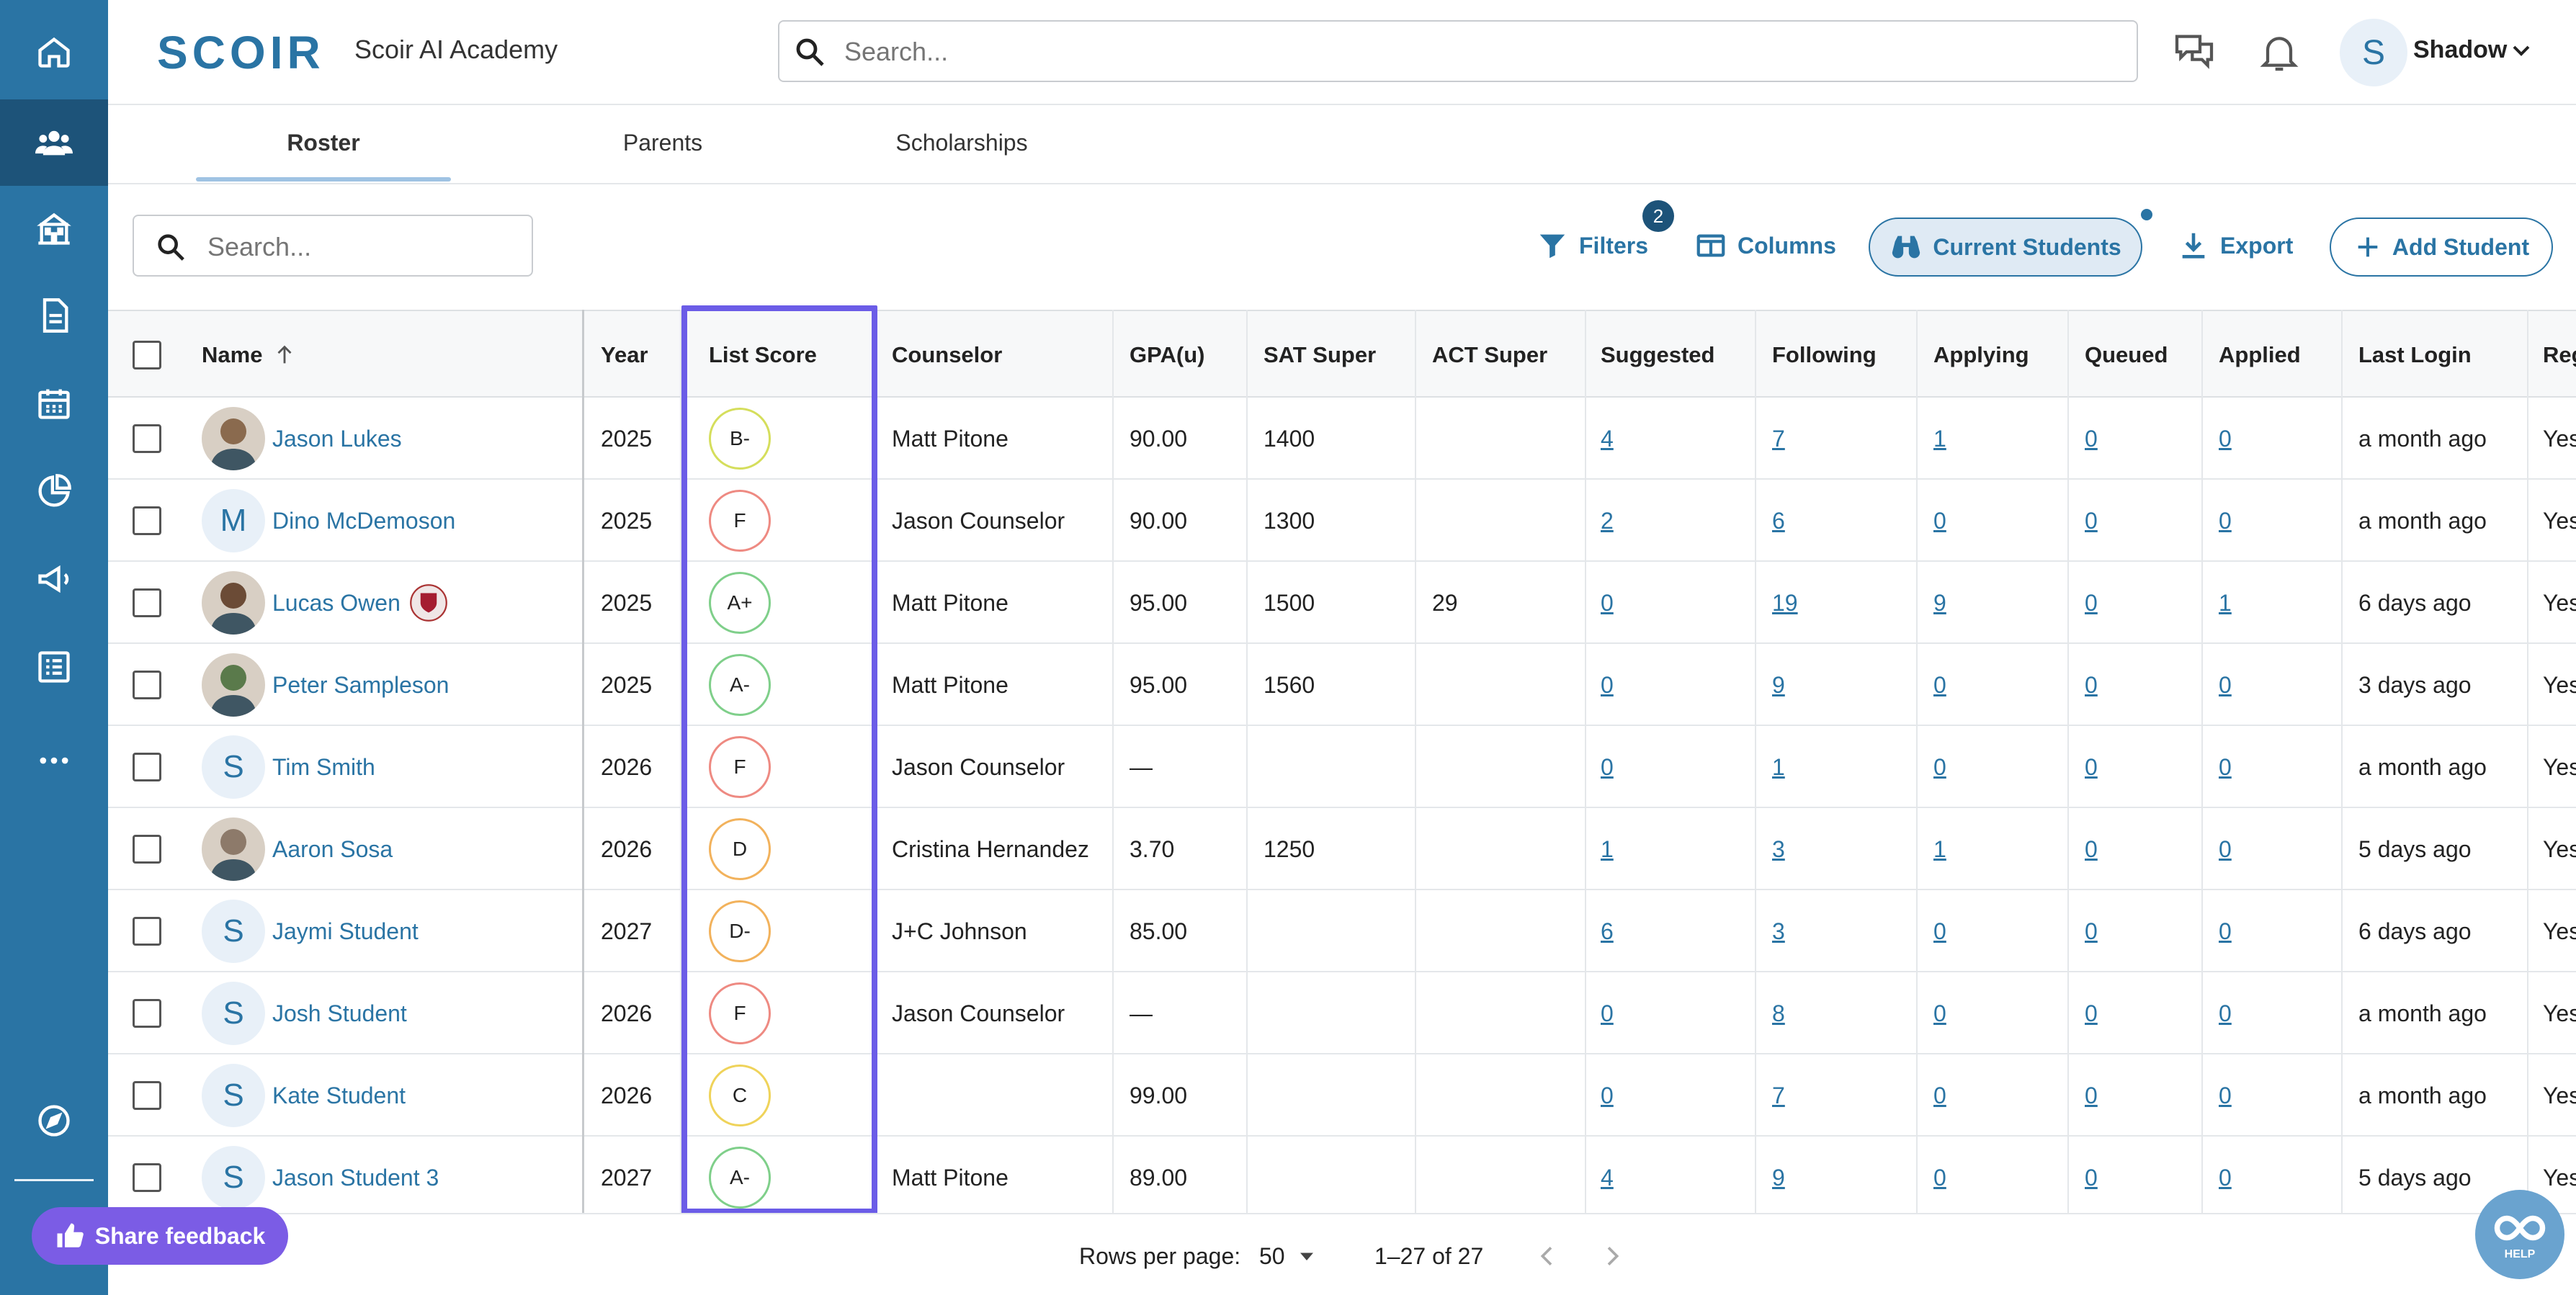  I want to click on select-all-checkbox, so click(147, 355).